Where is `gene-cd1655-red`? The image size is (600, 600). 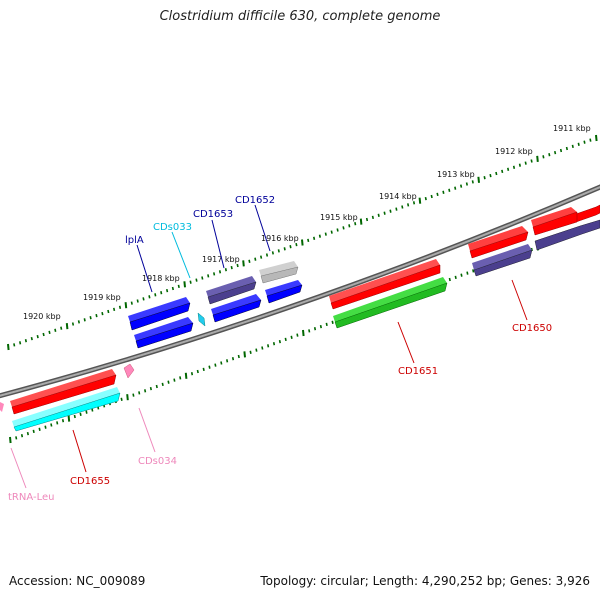 gene-cd1655-red is located at coordinates (63, 392).